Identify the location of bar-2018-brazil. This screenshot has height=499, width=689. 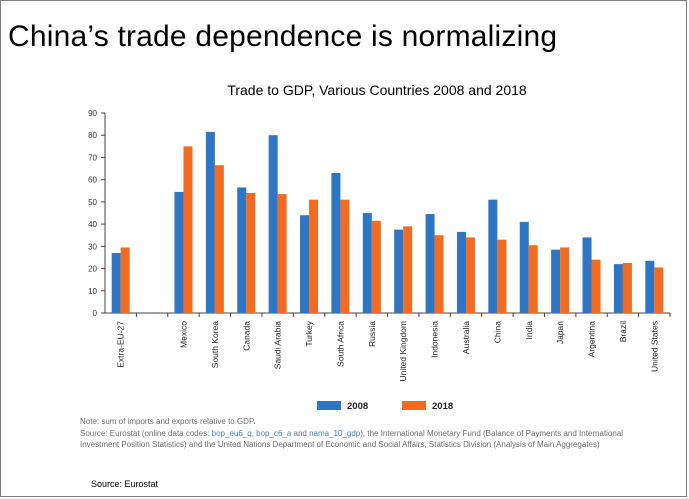
(627, 288).